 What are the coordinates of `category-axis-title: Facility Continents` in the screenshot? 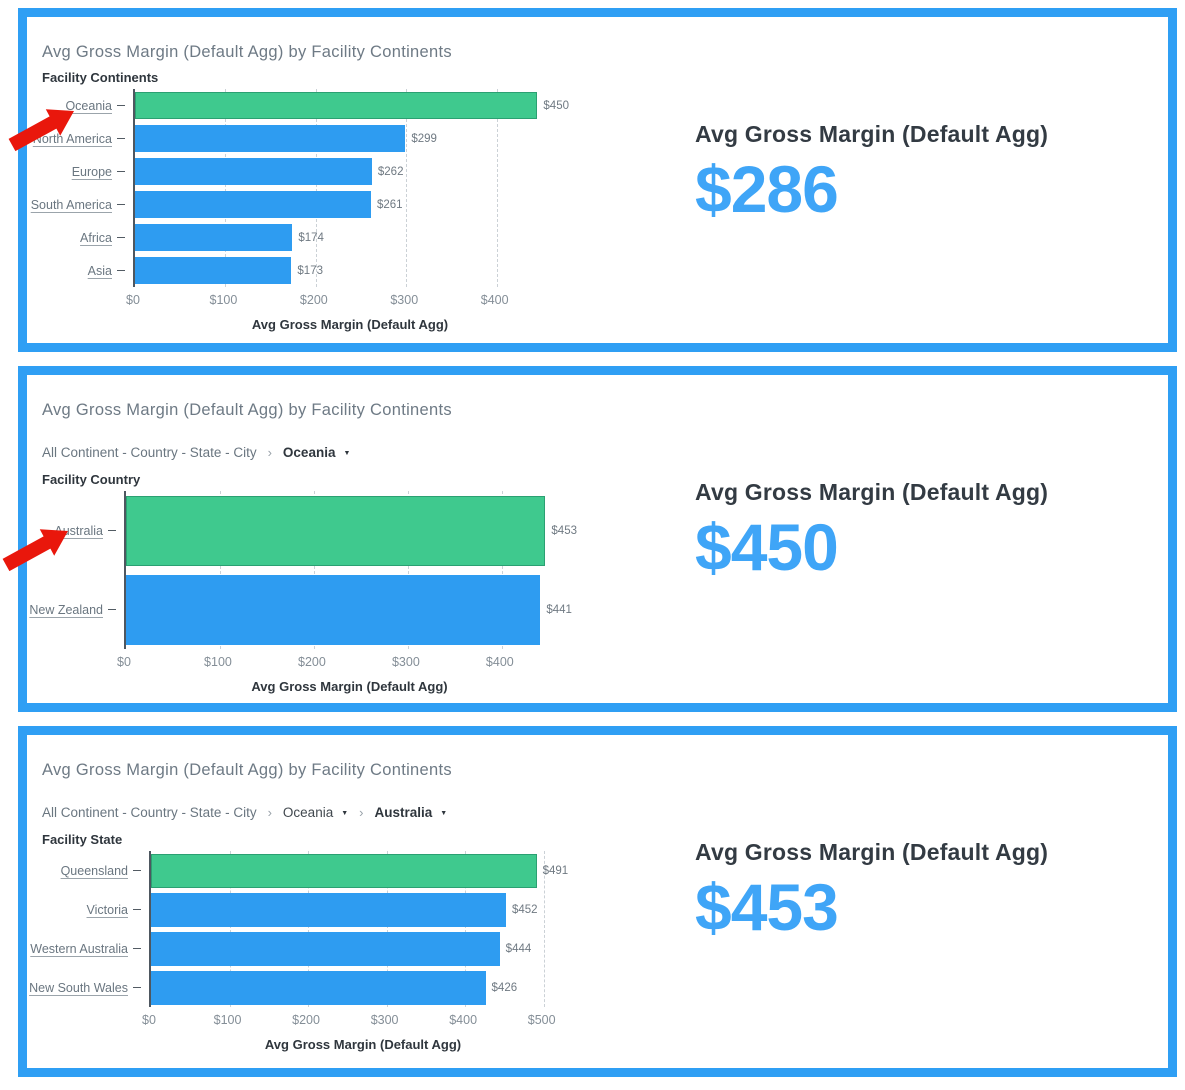 It's located at (100, 77).